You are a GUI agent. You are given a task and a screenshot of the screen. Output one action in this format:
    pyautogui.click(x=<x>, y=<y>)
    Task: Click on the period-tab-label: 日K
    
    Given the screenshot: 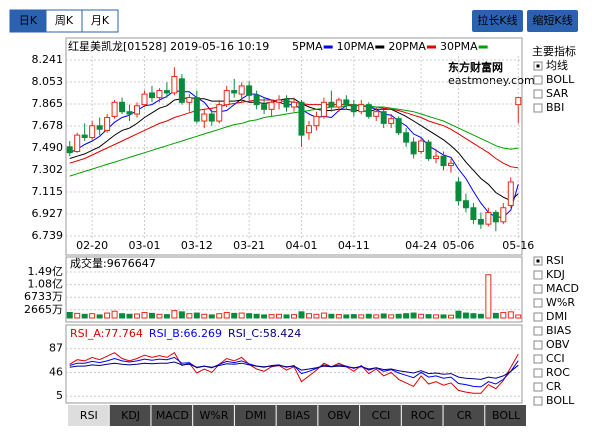 What is the action you would take?
    pyautogui.click(x=28, y=20)
    